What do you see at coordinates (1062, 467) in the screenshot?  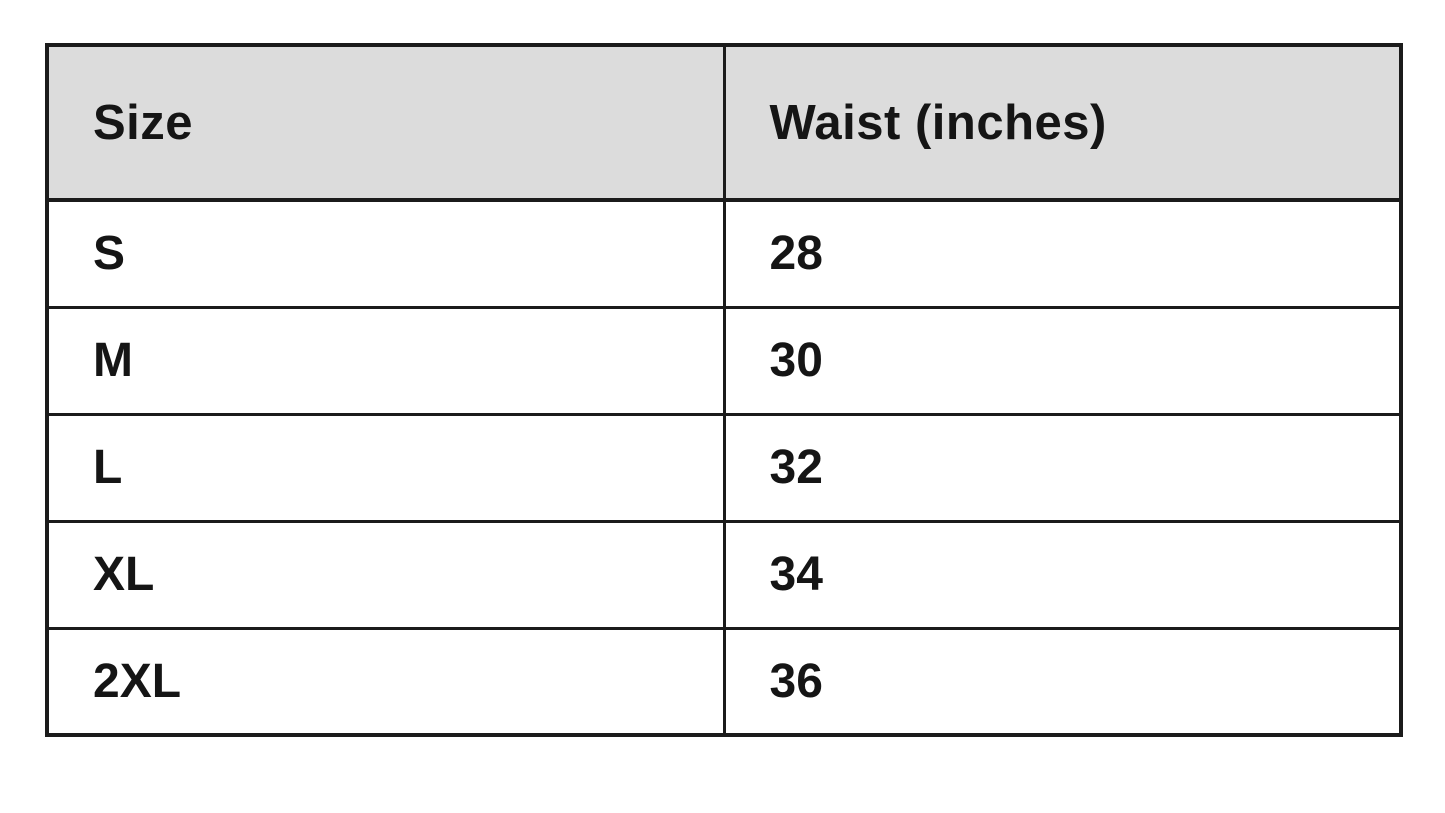 I see `waist-cell: 32` at bounding box center [1062, 467].